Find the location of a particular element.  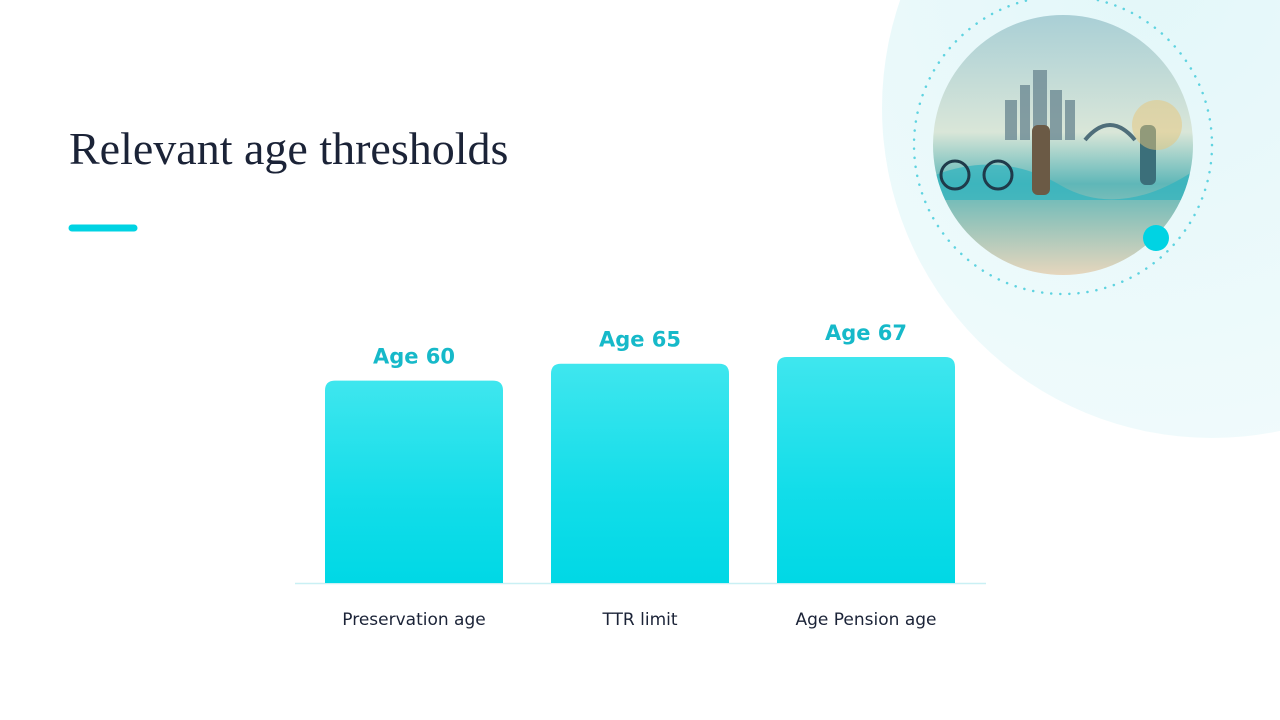

illustration is located at coordinates (1063, 145).